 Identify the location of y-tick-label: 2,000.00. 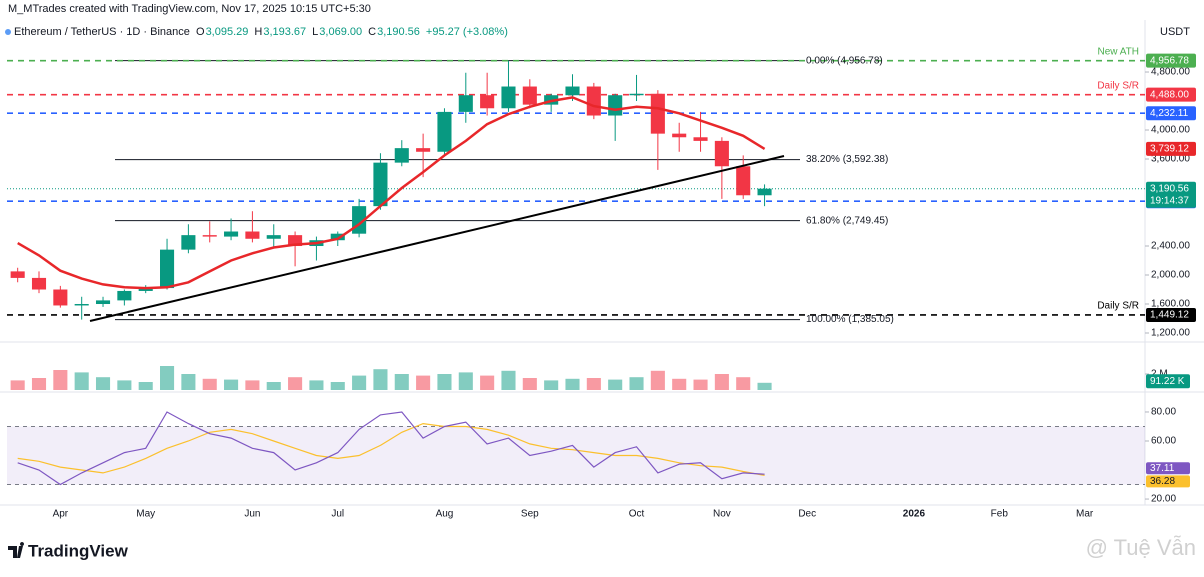
(1170, 275).